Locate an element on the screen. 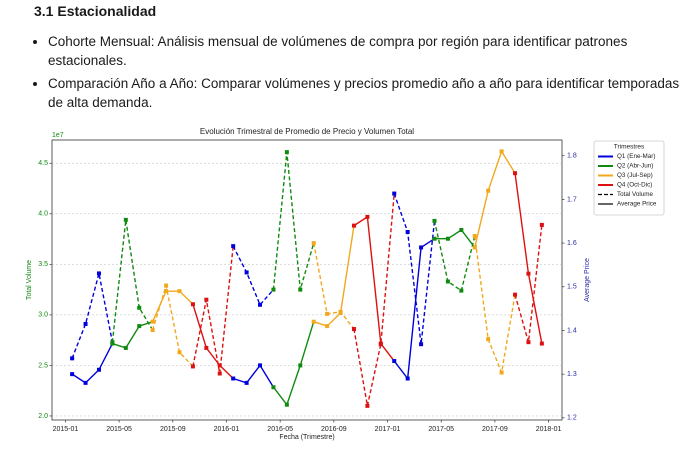 Image resolution: width=680 pixels, height=450 pixels. x-tick-label: 2017-09 is located at coordinates (495, 429).